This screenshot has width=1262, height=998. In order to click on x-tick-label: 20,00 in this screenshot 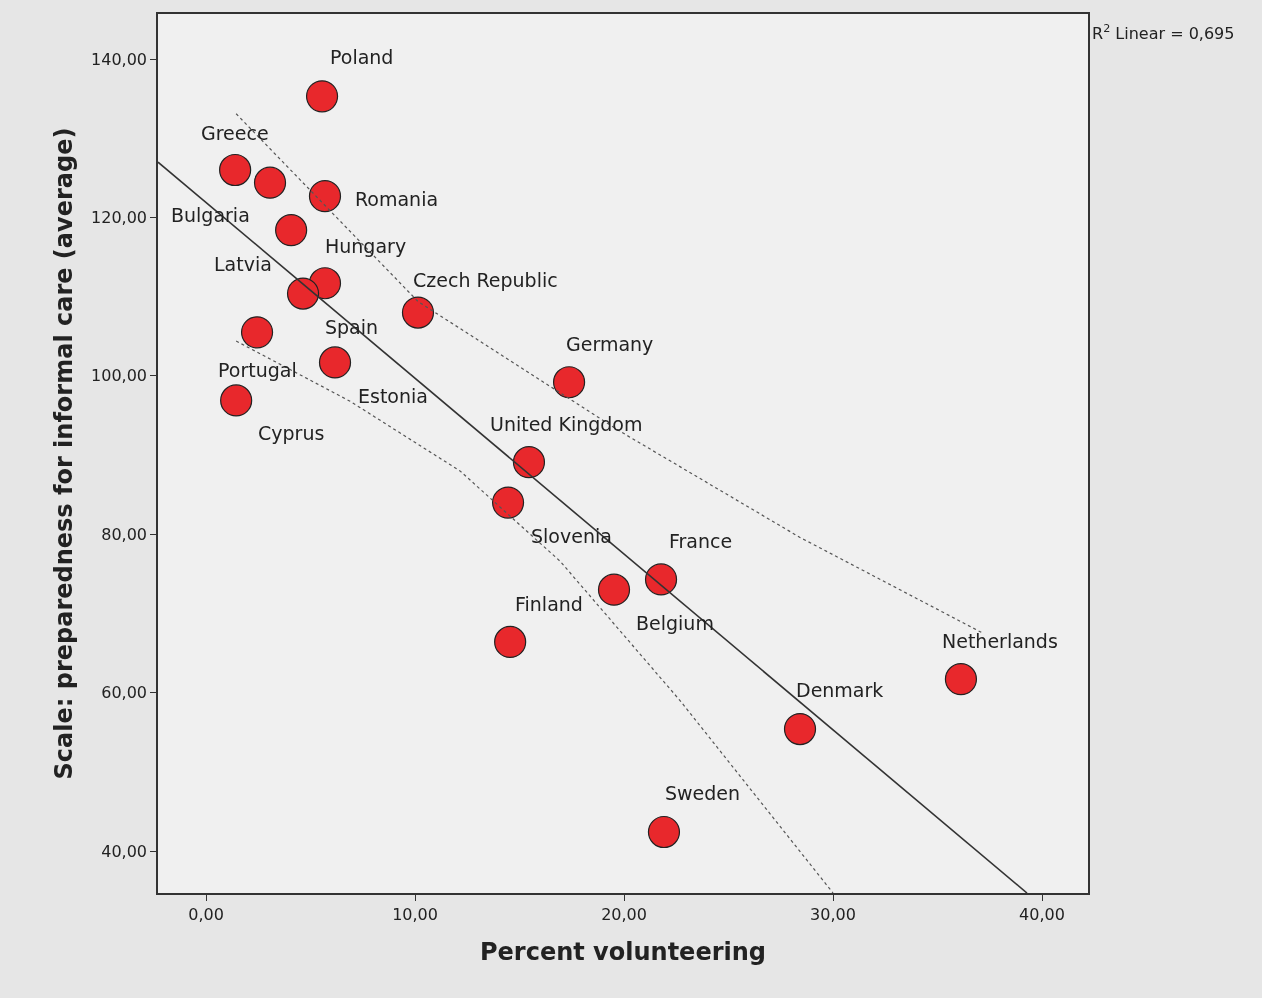, I will do `click(624, 914)`.